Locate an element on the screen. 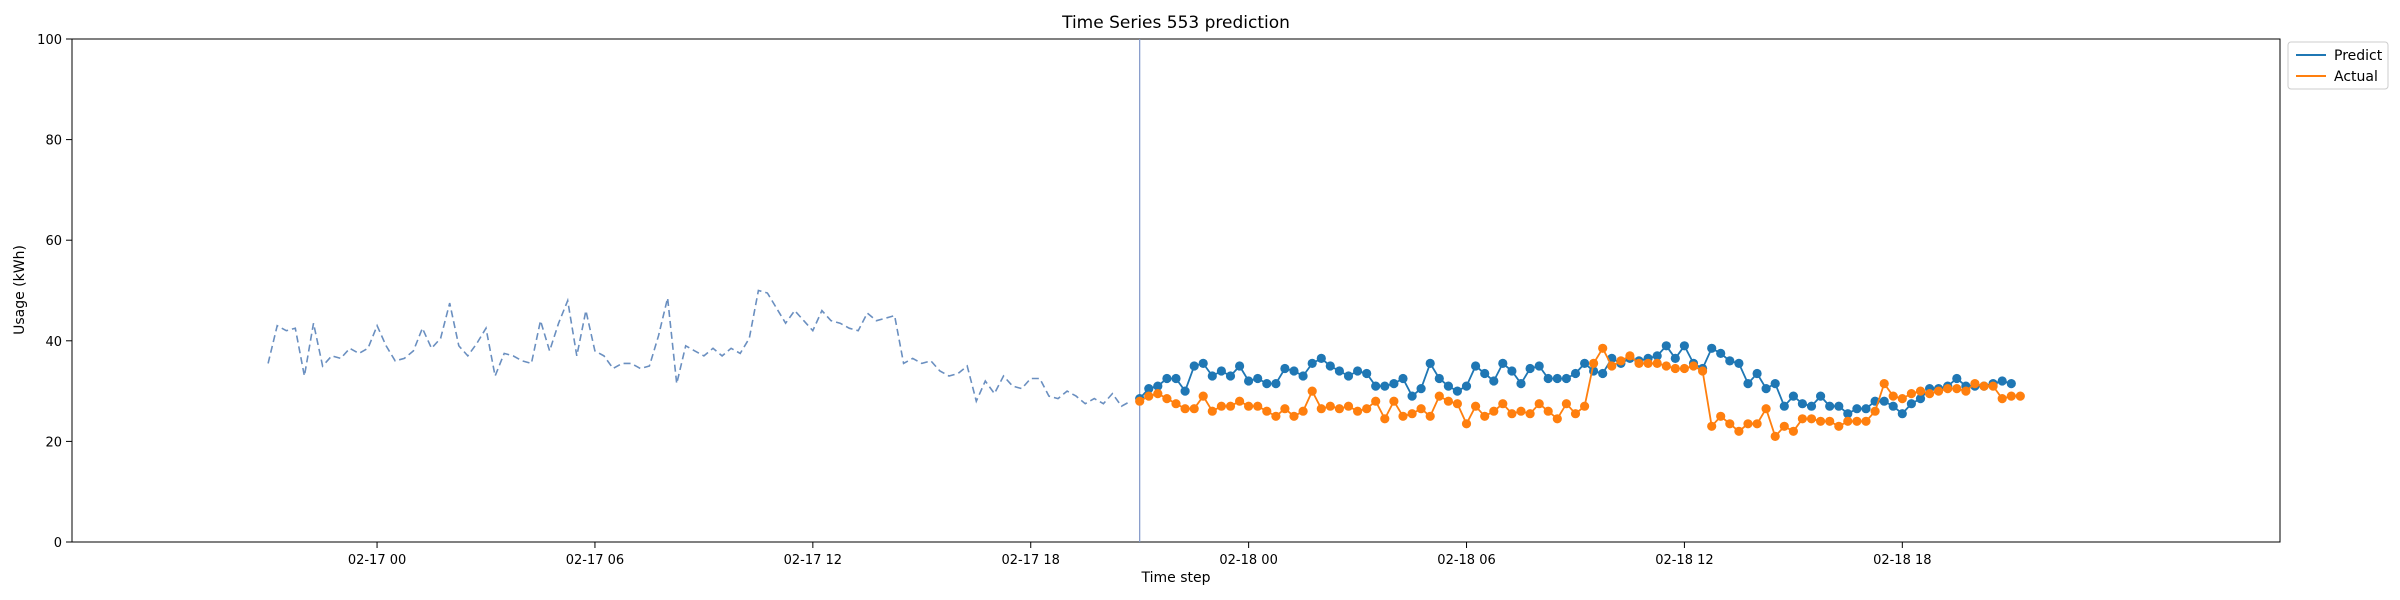  legend-label-actual: Actual is located at coordinates (2356, 77).